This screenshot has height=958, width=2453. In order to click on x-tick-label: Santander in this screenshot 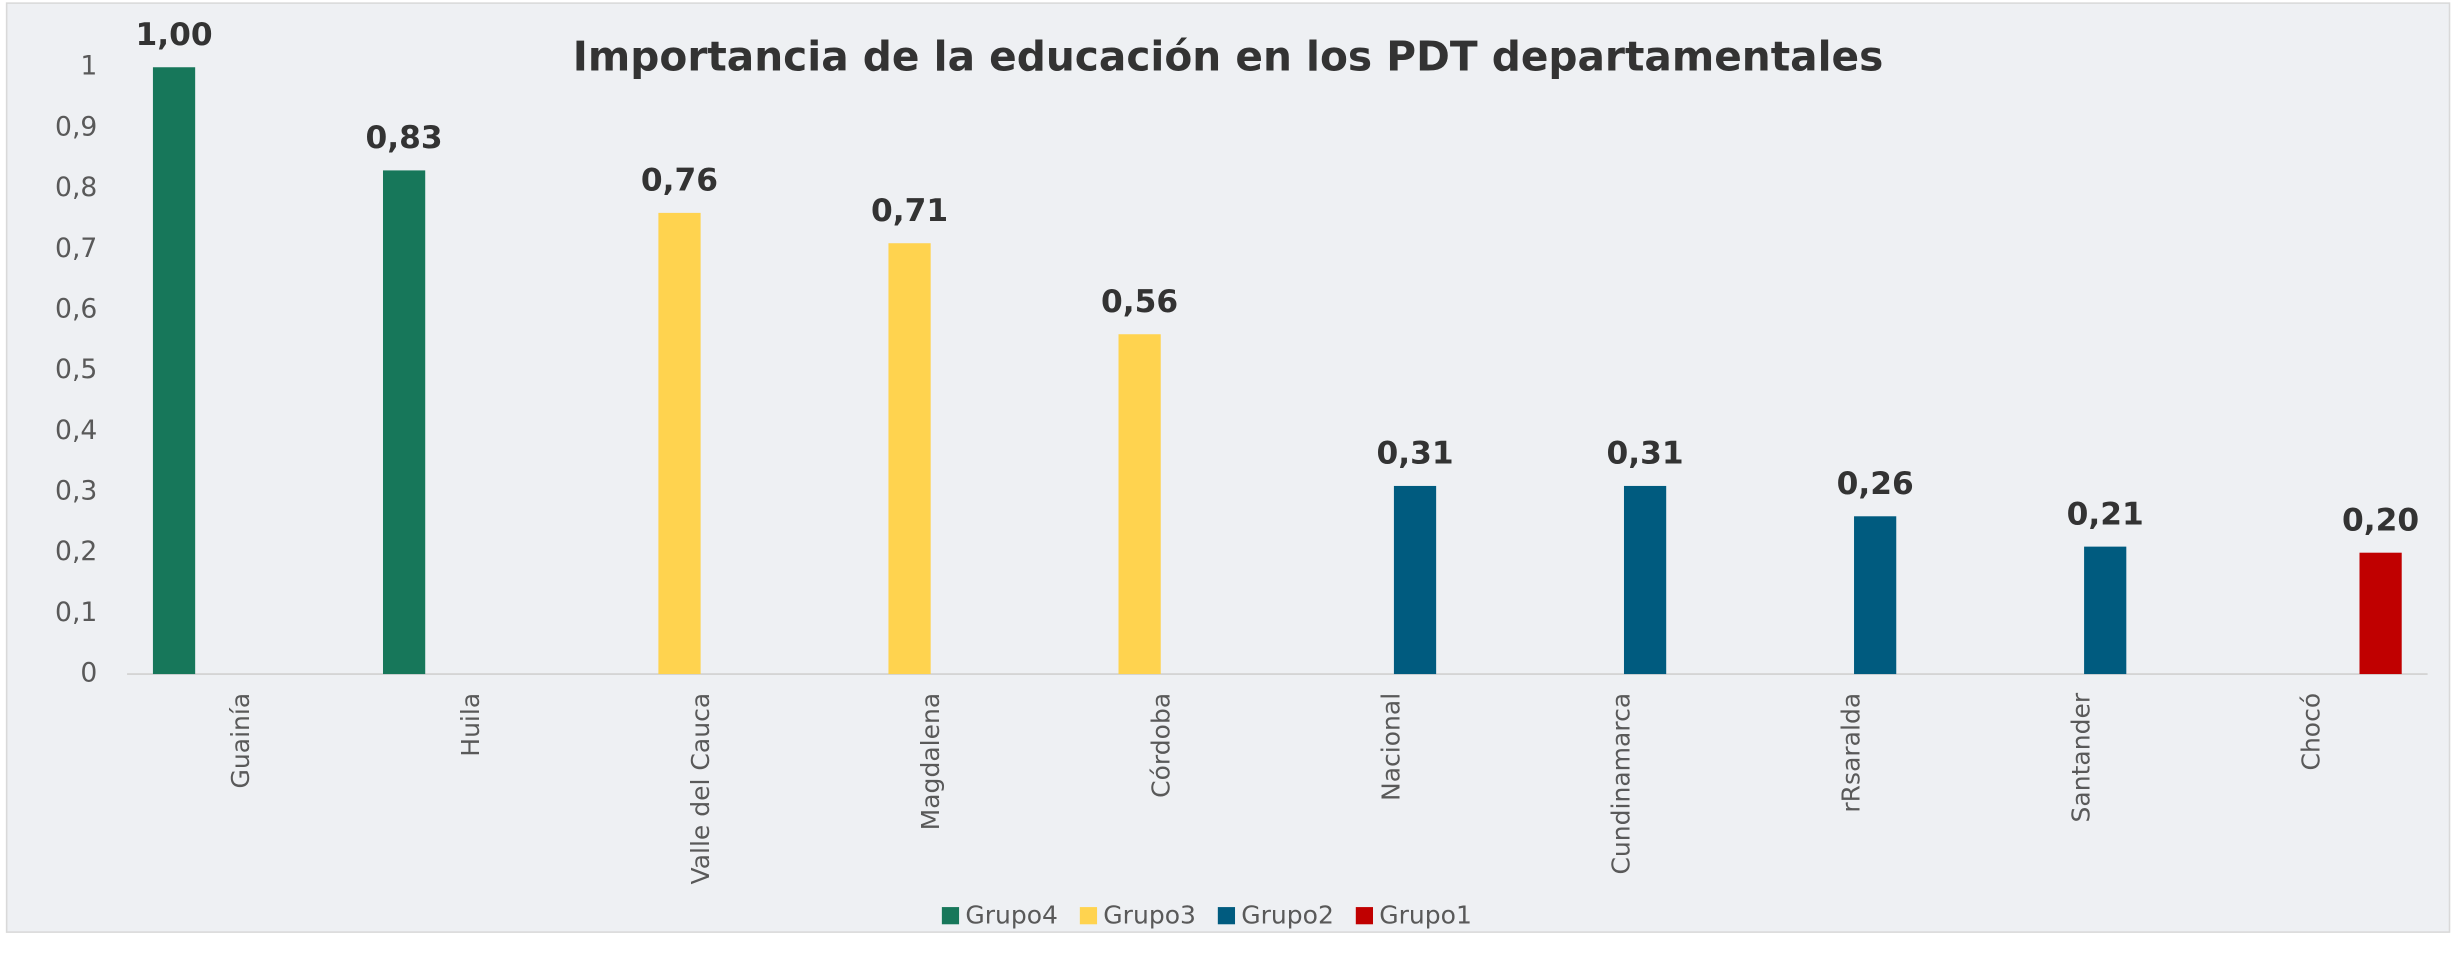, I will do `click(2081, 757)`.